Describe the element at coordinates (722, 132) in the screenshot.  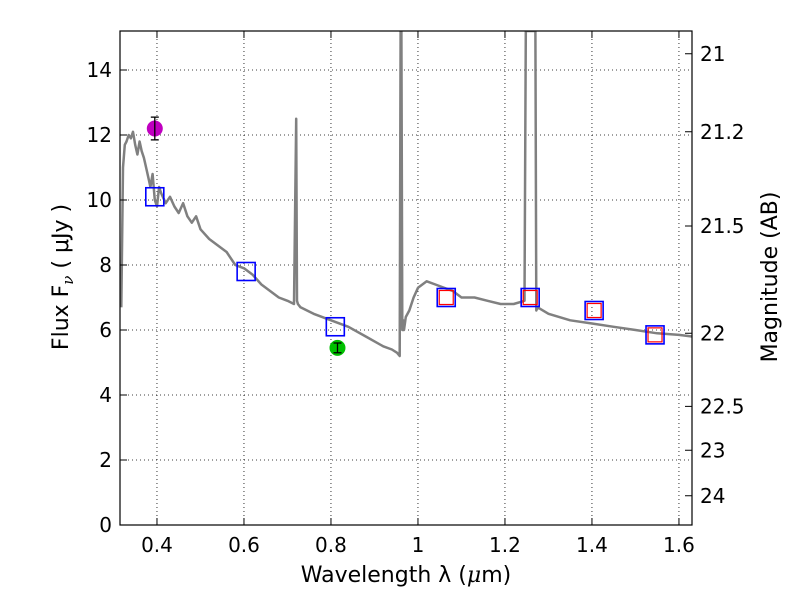
I see `right-tick-label: 21.2` at that location.